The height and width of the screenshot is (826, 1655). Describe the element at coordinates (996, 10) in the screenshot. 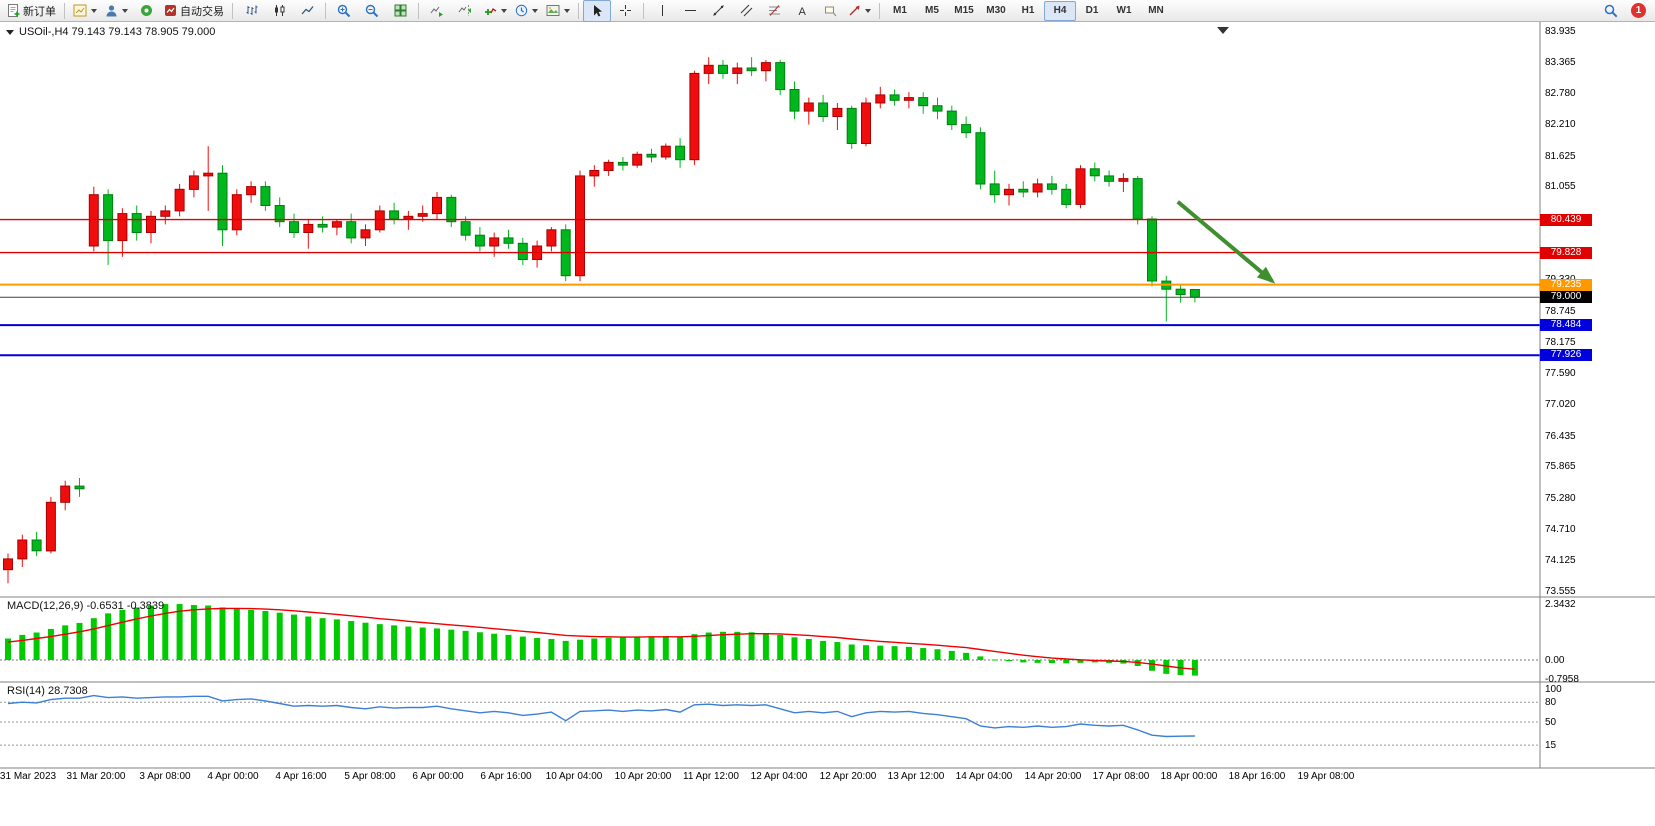

I see `timeframe-button-m30: M30` at that location.